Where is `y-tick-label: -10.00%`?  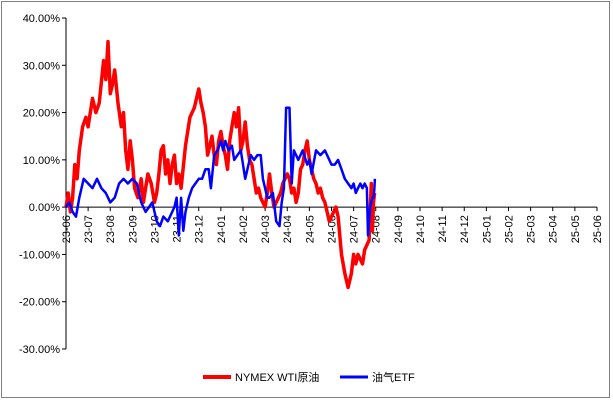
y-tick-label: -10.00% is located at coordinates (39, 255).